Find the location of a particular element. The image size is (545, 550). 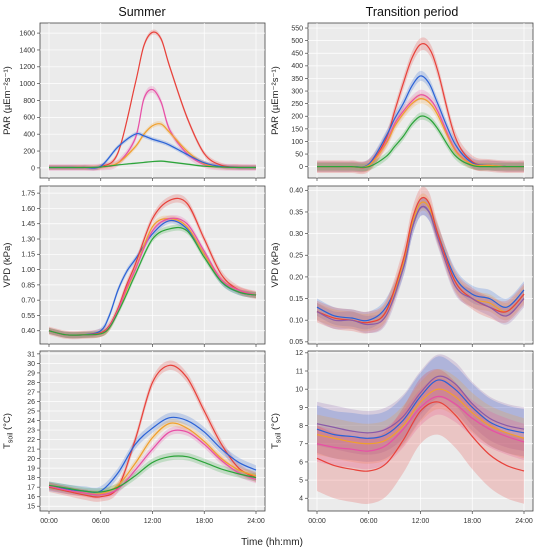

y-tick-label: 0.55 is located at coordinates (28, 316).